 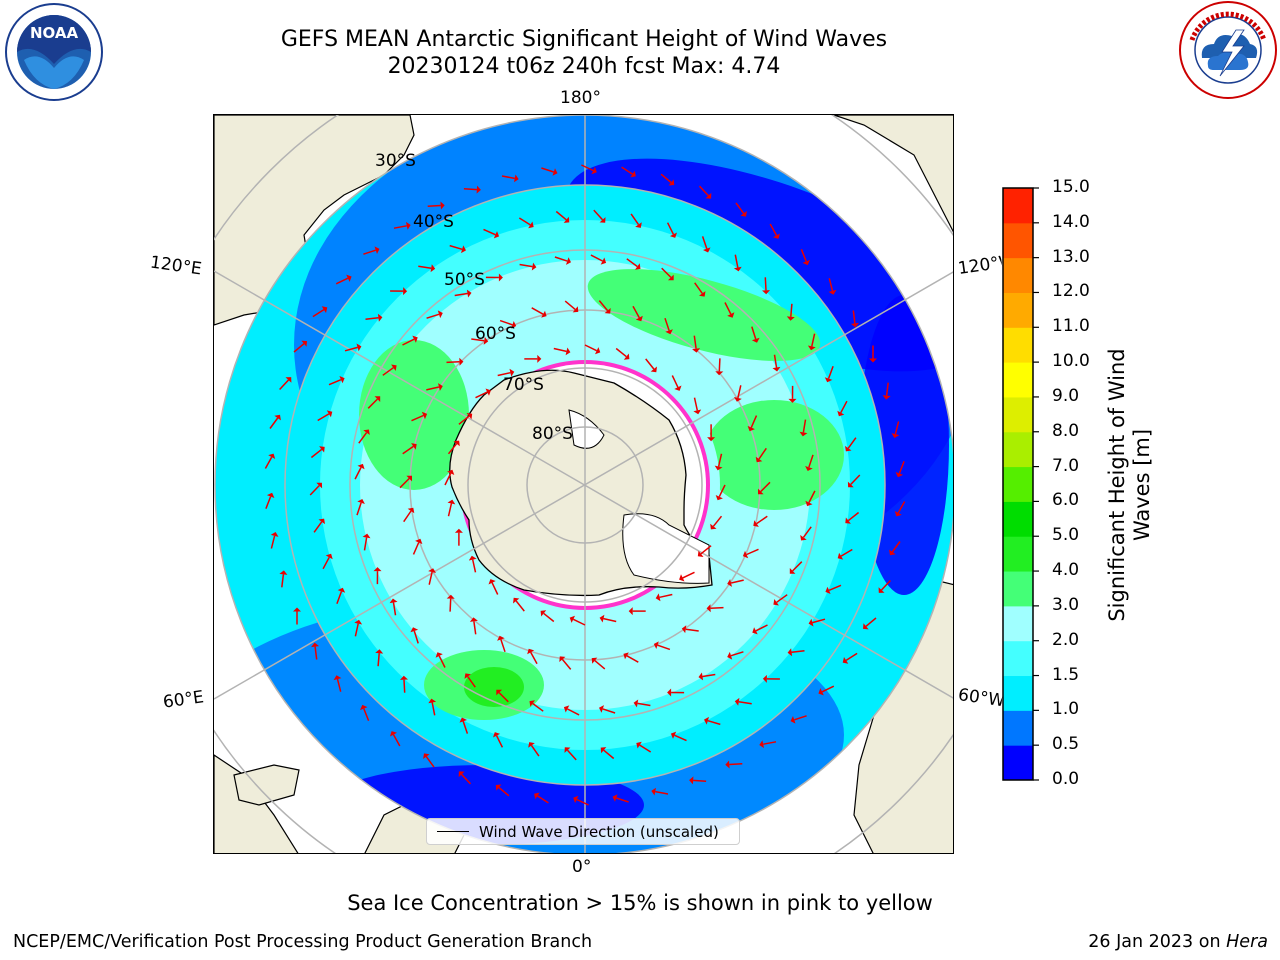 I want to click on colorbar, so click(x=1020, y=484).